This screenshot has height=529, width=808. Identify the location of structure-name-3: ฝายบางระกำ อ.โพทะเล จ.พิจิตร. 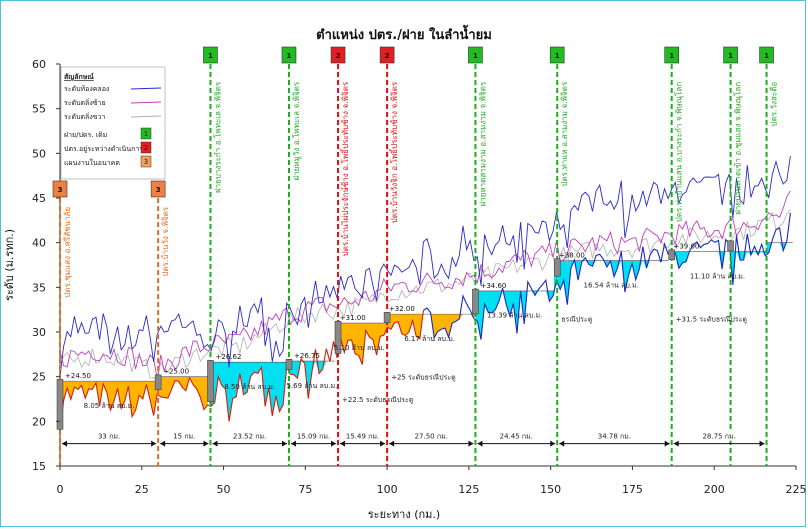
(217, 137).